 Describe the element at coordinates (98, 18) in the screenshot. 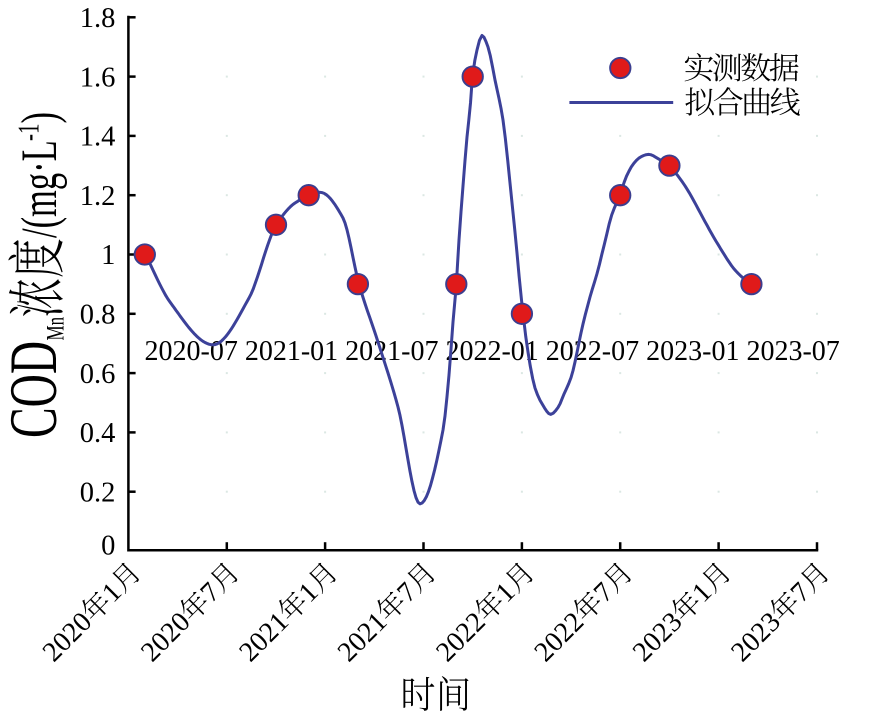

I see `svg-text: 1.8` at that location.